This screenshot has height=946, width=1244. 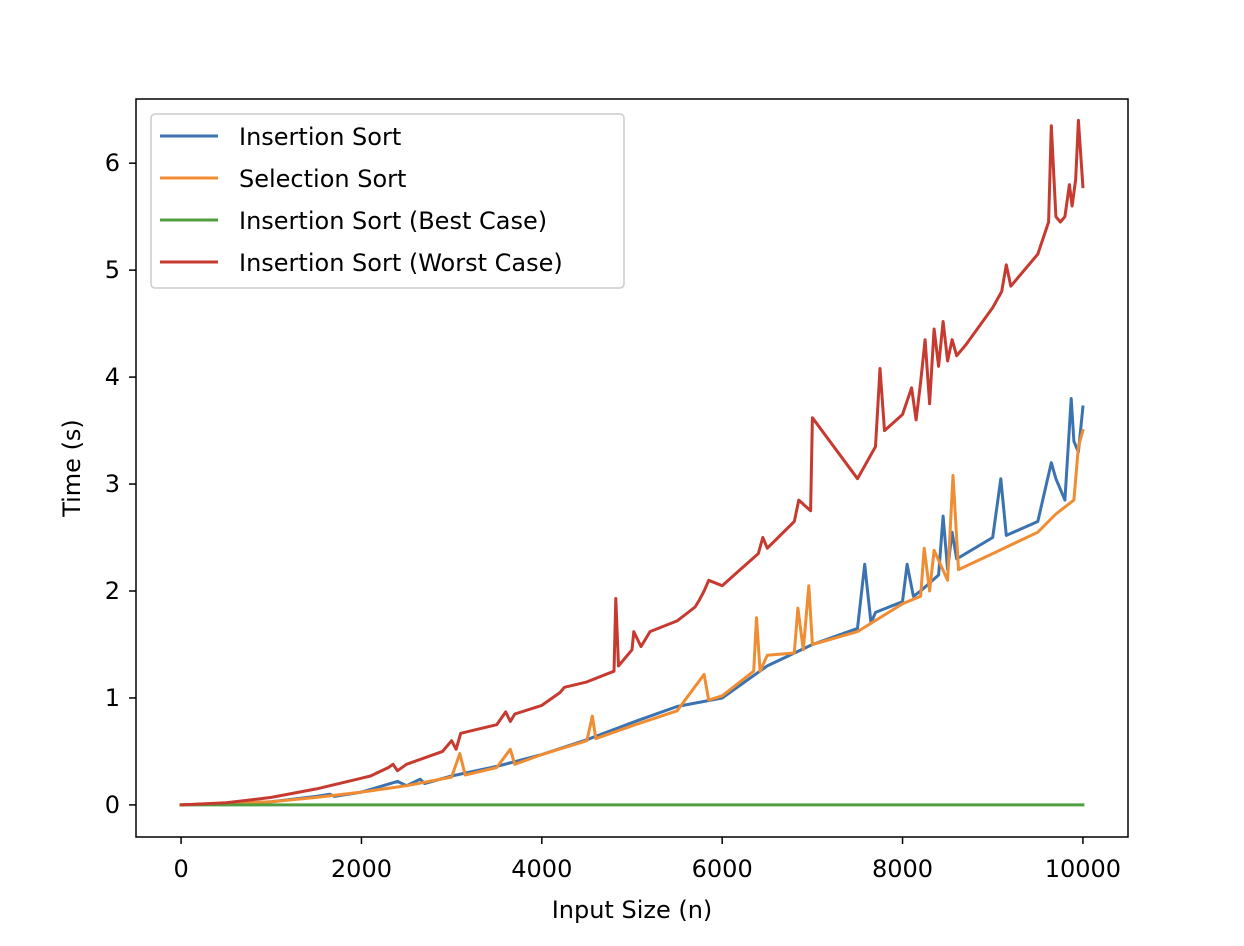 What do you see at coordinates (112, 484) in the screenshot?
I see `y-tick-label: 3` at bounding box center [112, 484].